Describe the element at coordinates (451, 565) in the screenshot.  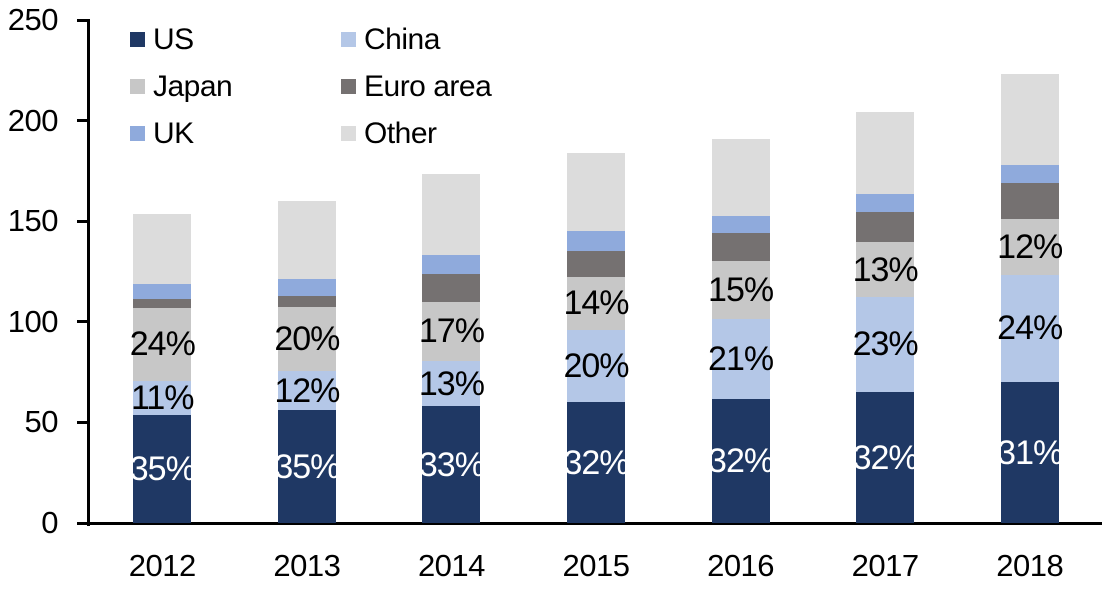
I see `x-axis-label: 2014` at that location.